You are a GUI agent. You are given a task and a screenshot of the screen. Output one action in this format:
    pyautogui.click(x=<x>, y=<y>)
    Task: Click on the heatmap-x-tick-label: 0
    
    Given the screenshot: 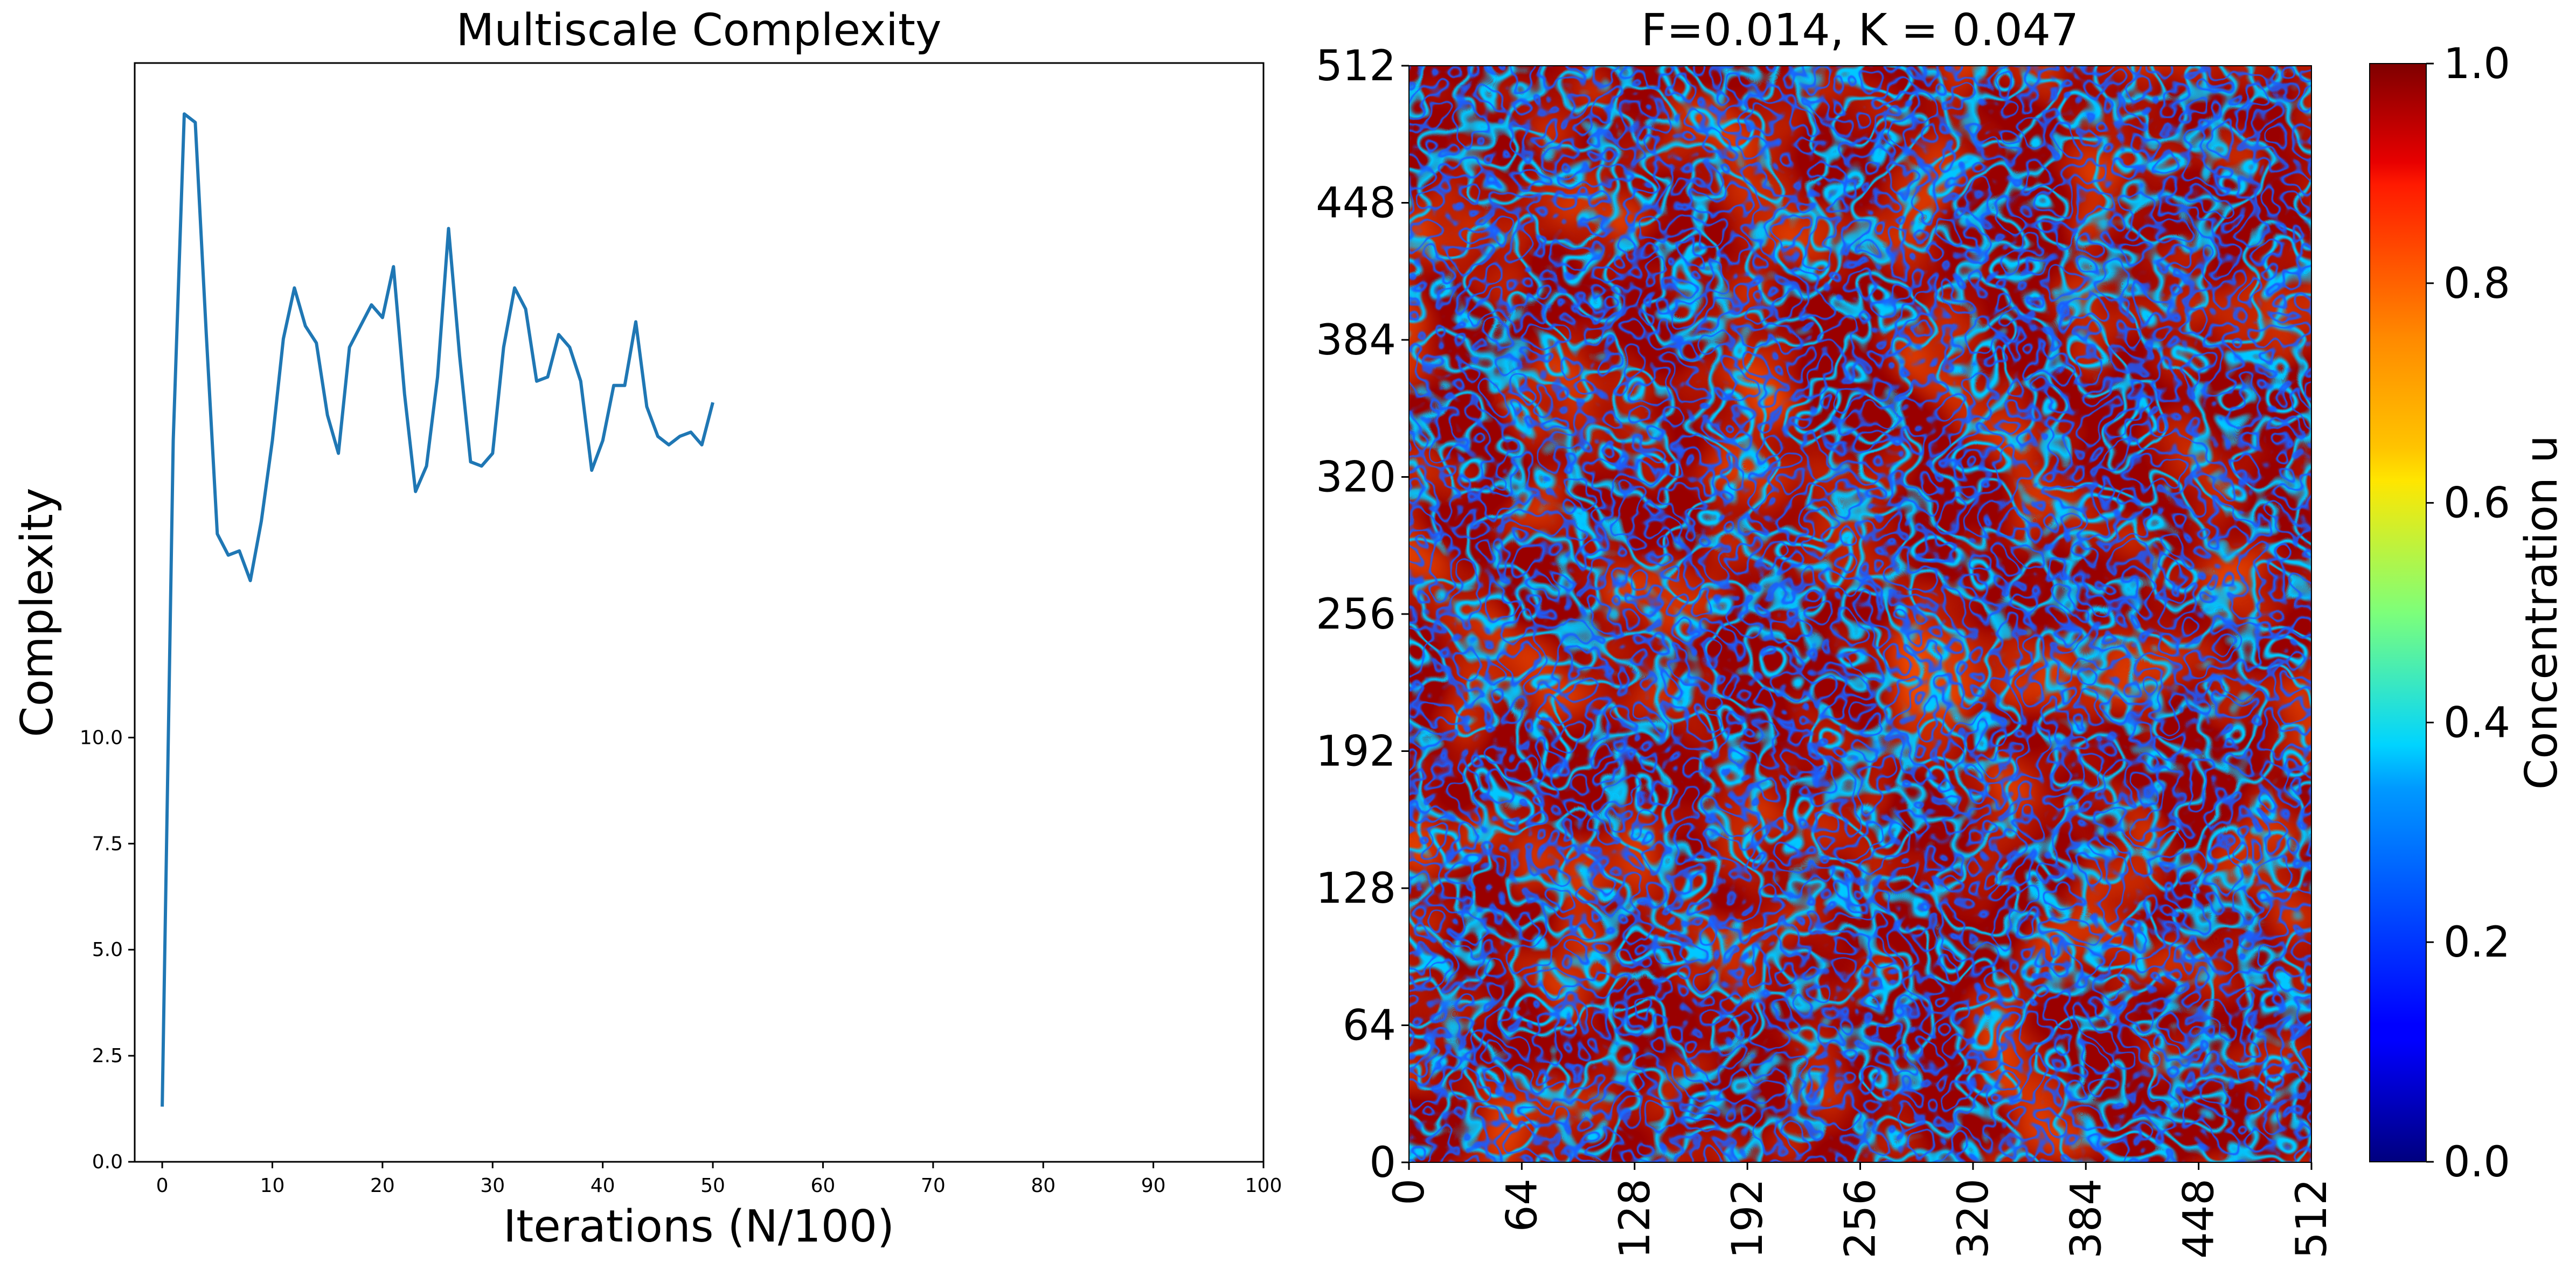 What is the action you would take?
    pyautogui.click(x=1409, y=1192)
    